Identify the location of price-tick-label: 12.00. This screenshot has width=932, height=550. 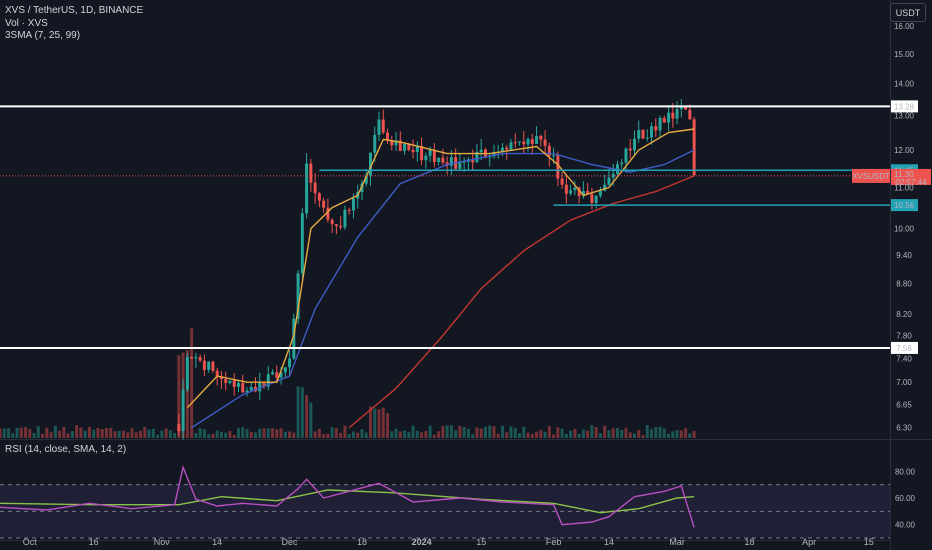
(904, 150).